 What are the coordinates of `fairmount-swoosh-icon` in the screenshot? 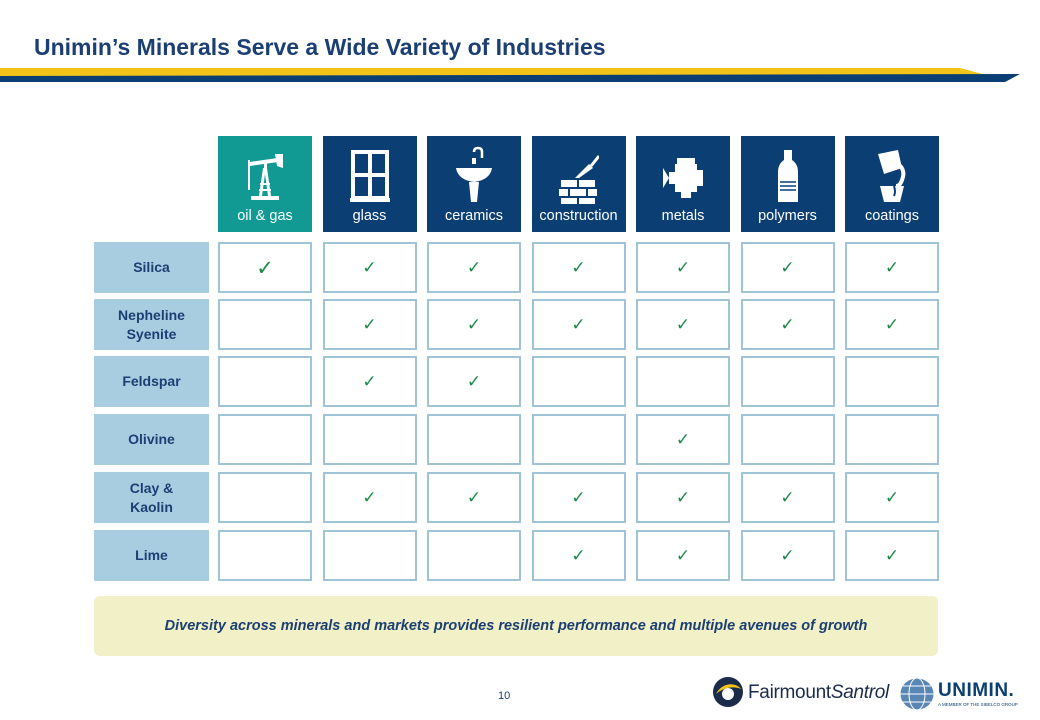 It's located at (728, 692).